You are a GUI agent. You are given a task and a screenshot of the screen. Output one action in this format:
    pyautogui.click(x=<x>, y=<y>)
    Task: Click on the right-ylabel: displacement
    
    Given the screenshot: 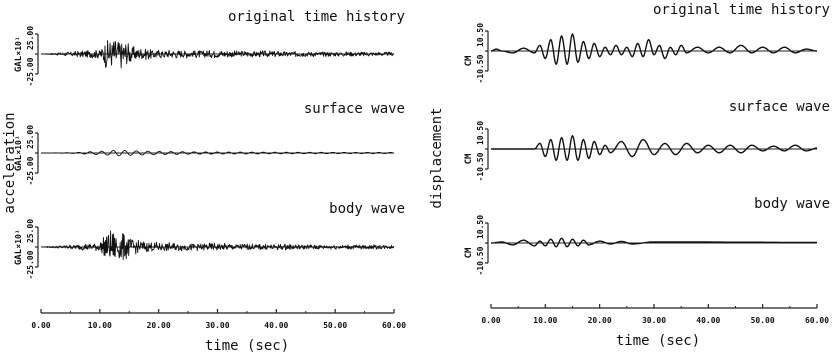 What is the action you would take?
    pyautogui.click(x=437, y=157)
    